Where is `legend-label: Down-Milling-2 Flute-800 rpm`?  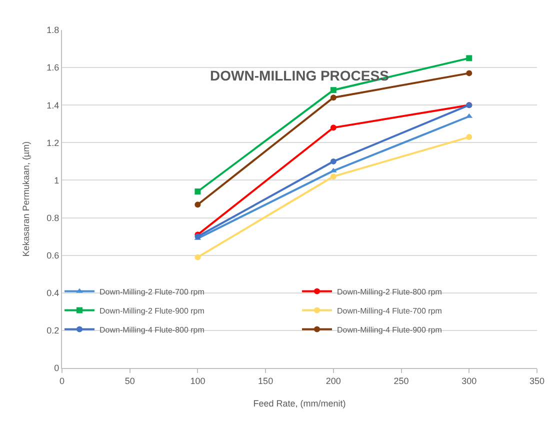 legend-label: Down-Milling-2 Flute-800 rpm is located at coordinates (389, 291).